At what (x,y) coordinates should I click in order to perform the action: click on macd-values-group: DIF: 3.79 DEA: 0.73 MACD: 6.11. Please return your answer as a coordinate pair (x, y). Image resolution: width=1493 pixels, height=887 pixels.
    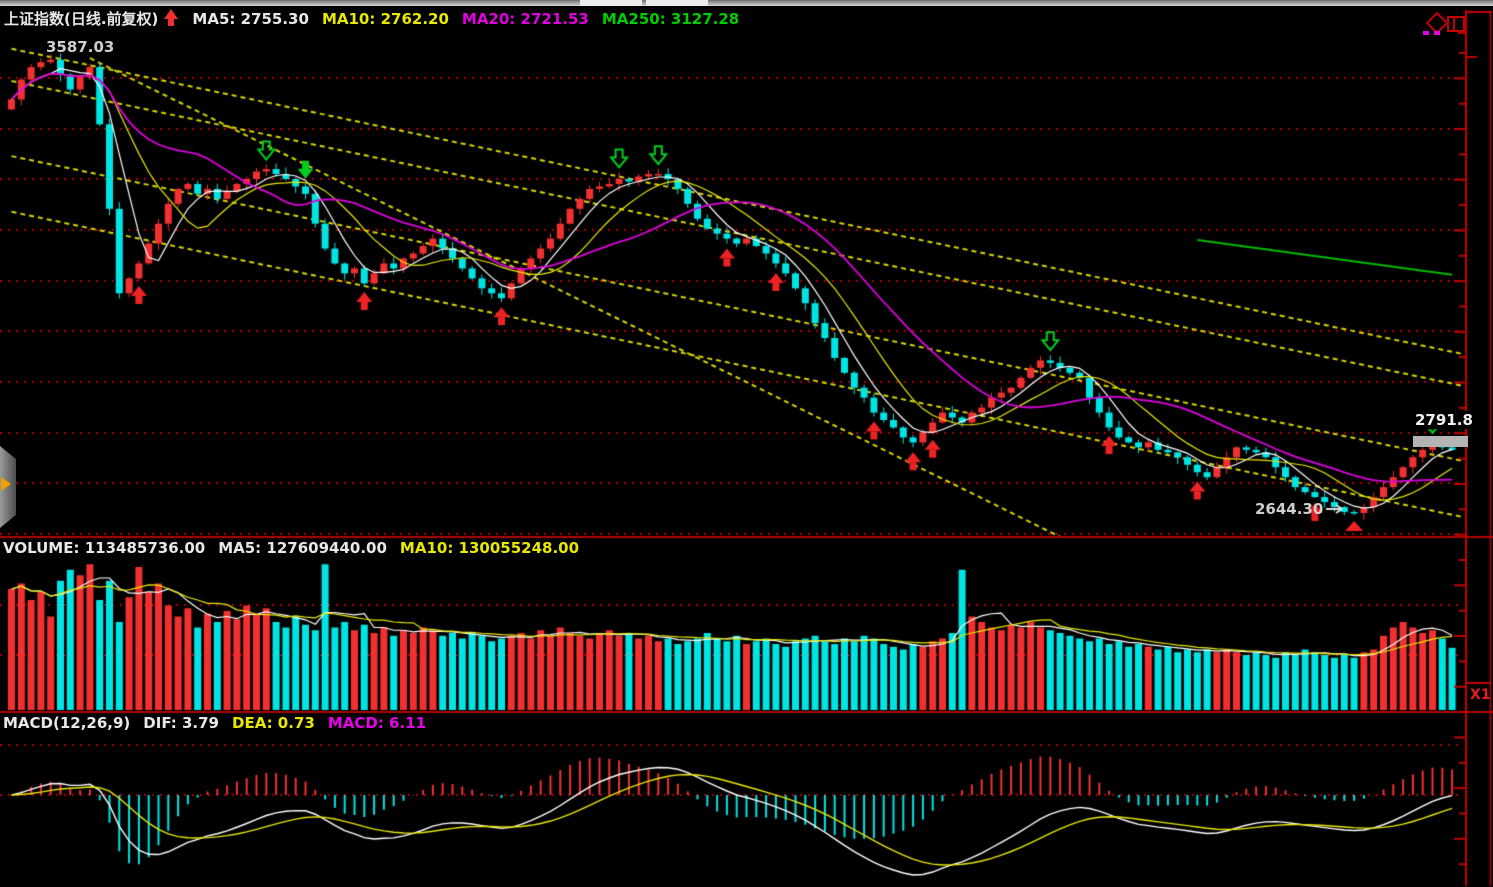
    Looking at the image, I should click on (291, 723).